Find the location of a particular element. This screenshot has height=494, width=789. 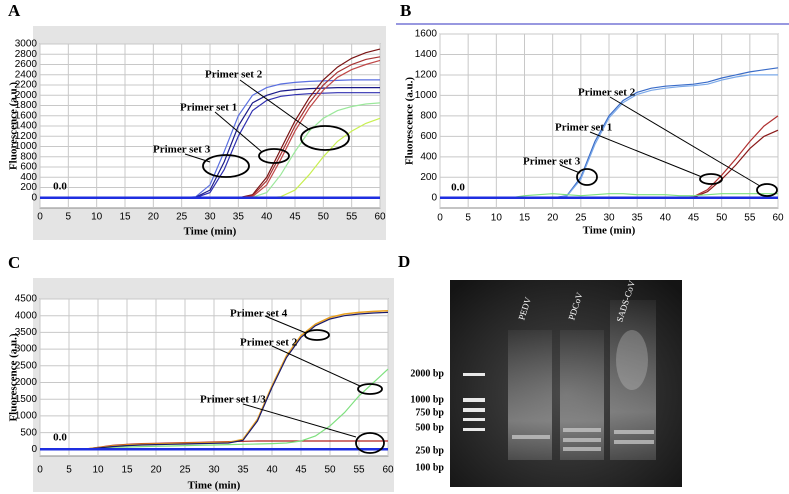

panel-label: D is located at coordinates (404, 261).